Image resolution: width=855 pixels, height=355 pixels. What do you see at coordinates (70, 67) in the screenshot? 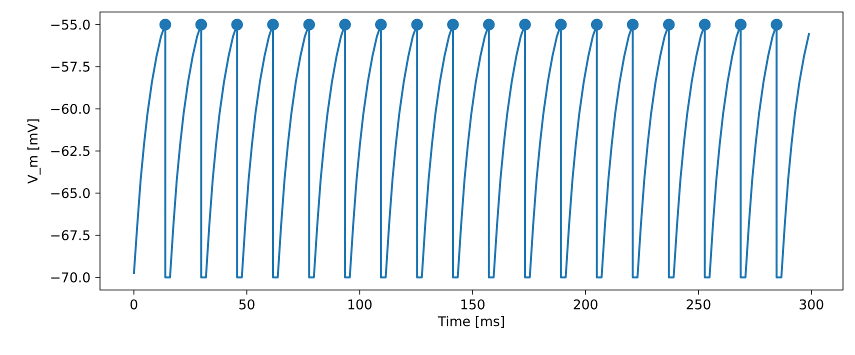
I see `y-tick-label: −57.5` at bounding box center [70, 67].